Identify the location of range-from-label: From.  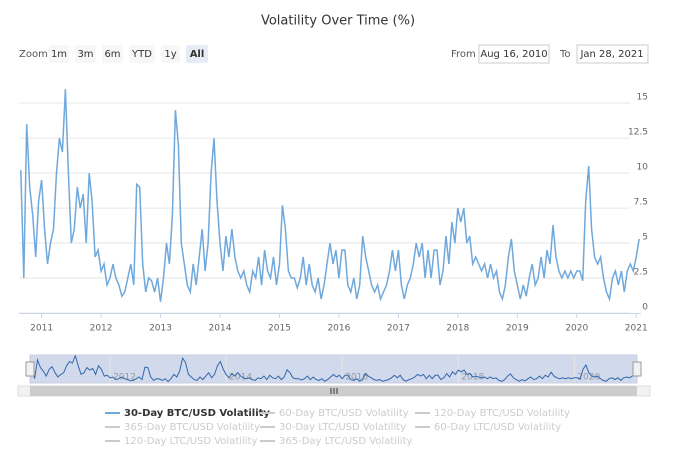
(463, 54).